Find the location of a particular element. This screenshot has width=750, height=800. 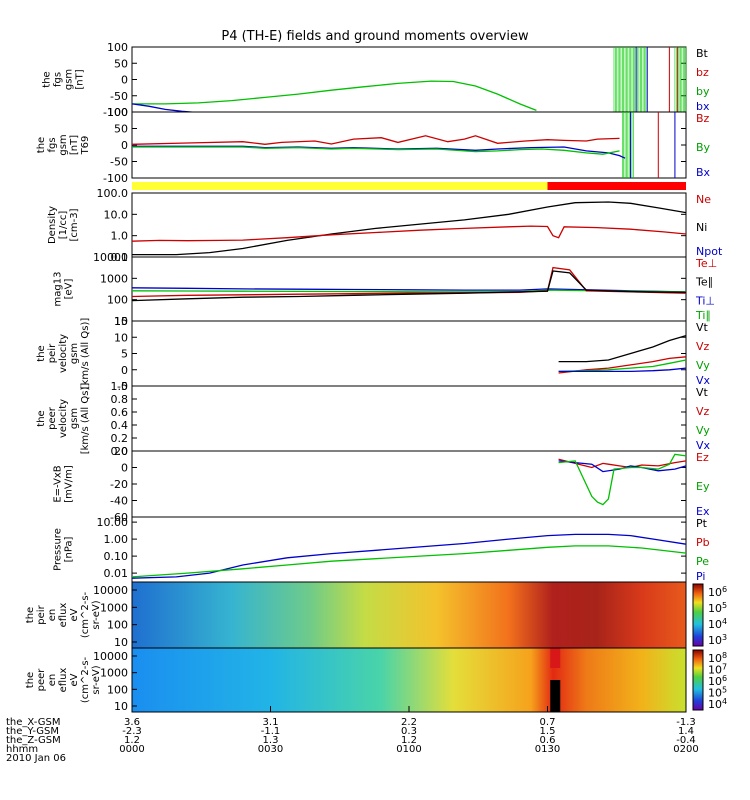

y-axis-label: [nPa] is located at coordinates (69, 549).